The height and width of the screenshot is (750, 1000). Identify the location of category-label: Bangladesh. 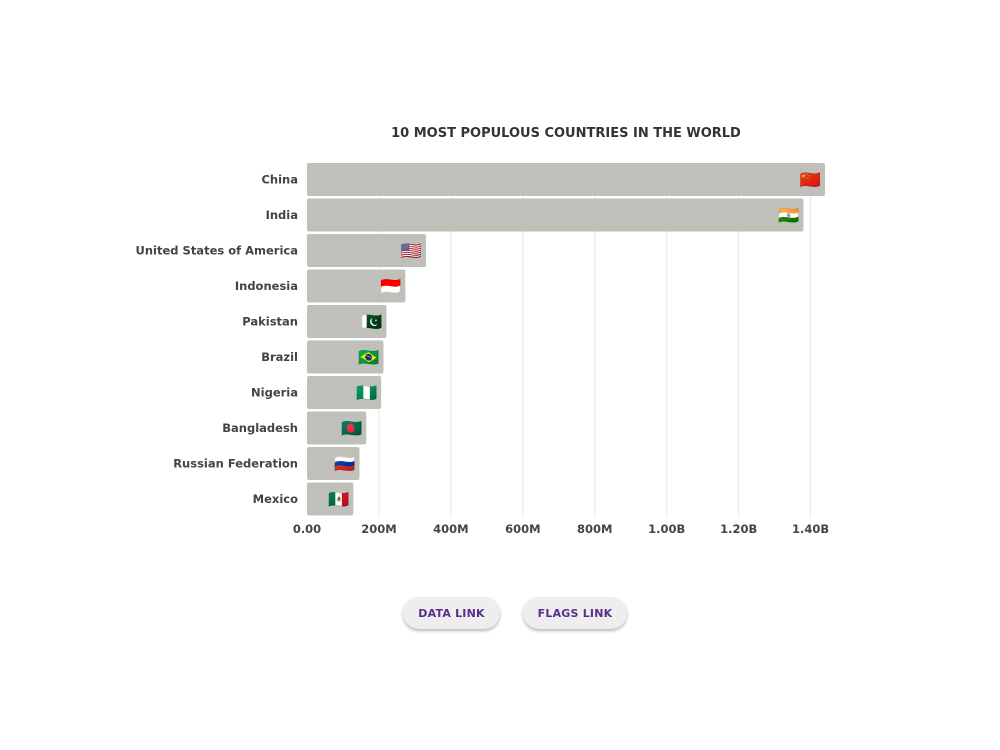
(260, 428).